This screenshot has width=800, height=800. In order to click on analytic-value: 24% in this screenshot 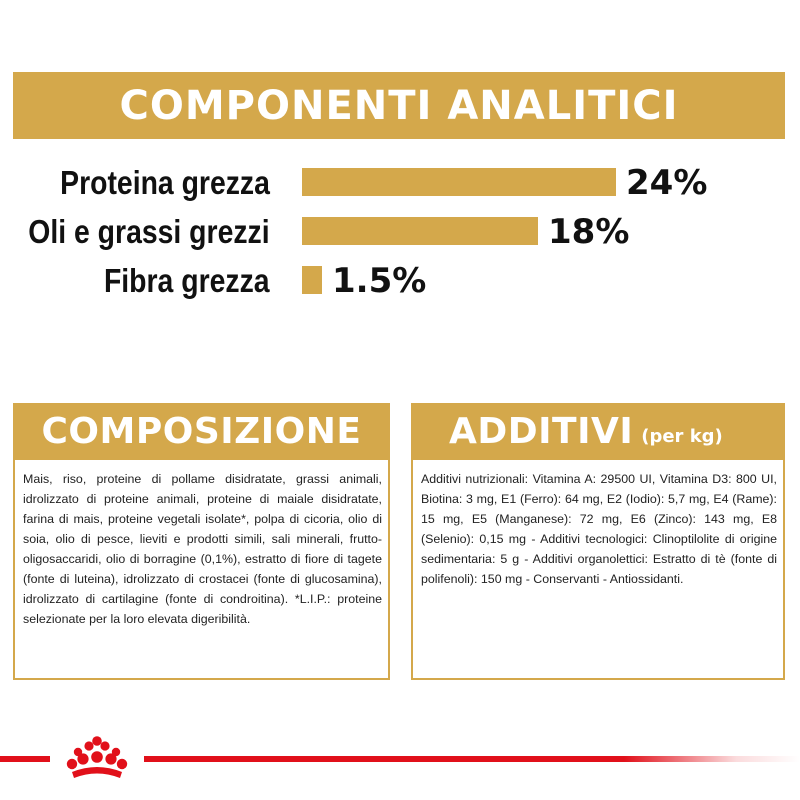, I will do `click(667, 183)`.